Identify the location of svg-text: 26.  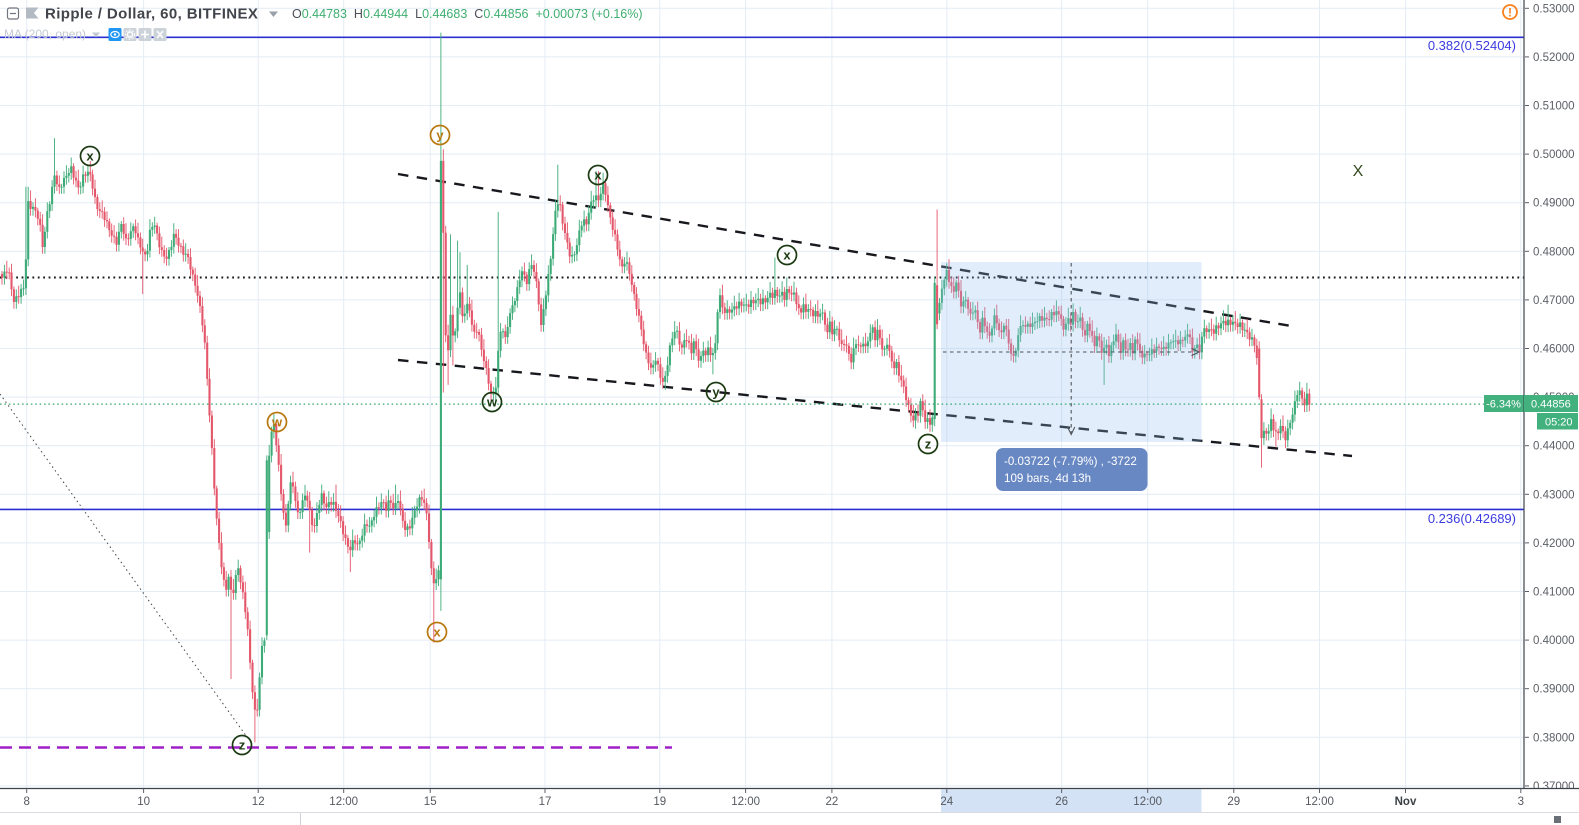
(1061, 802).